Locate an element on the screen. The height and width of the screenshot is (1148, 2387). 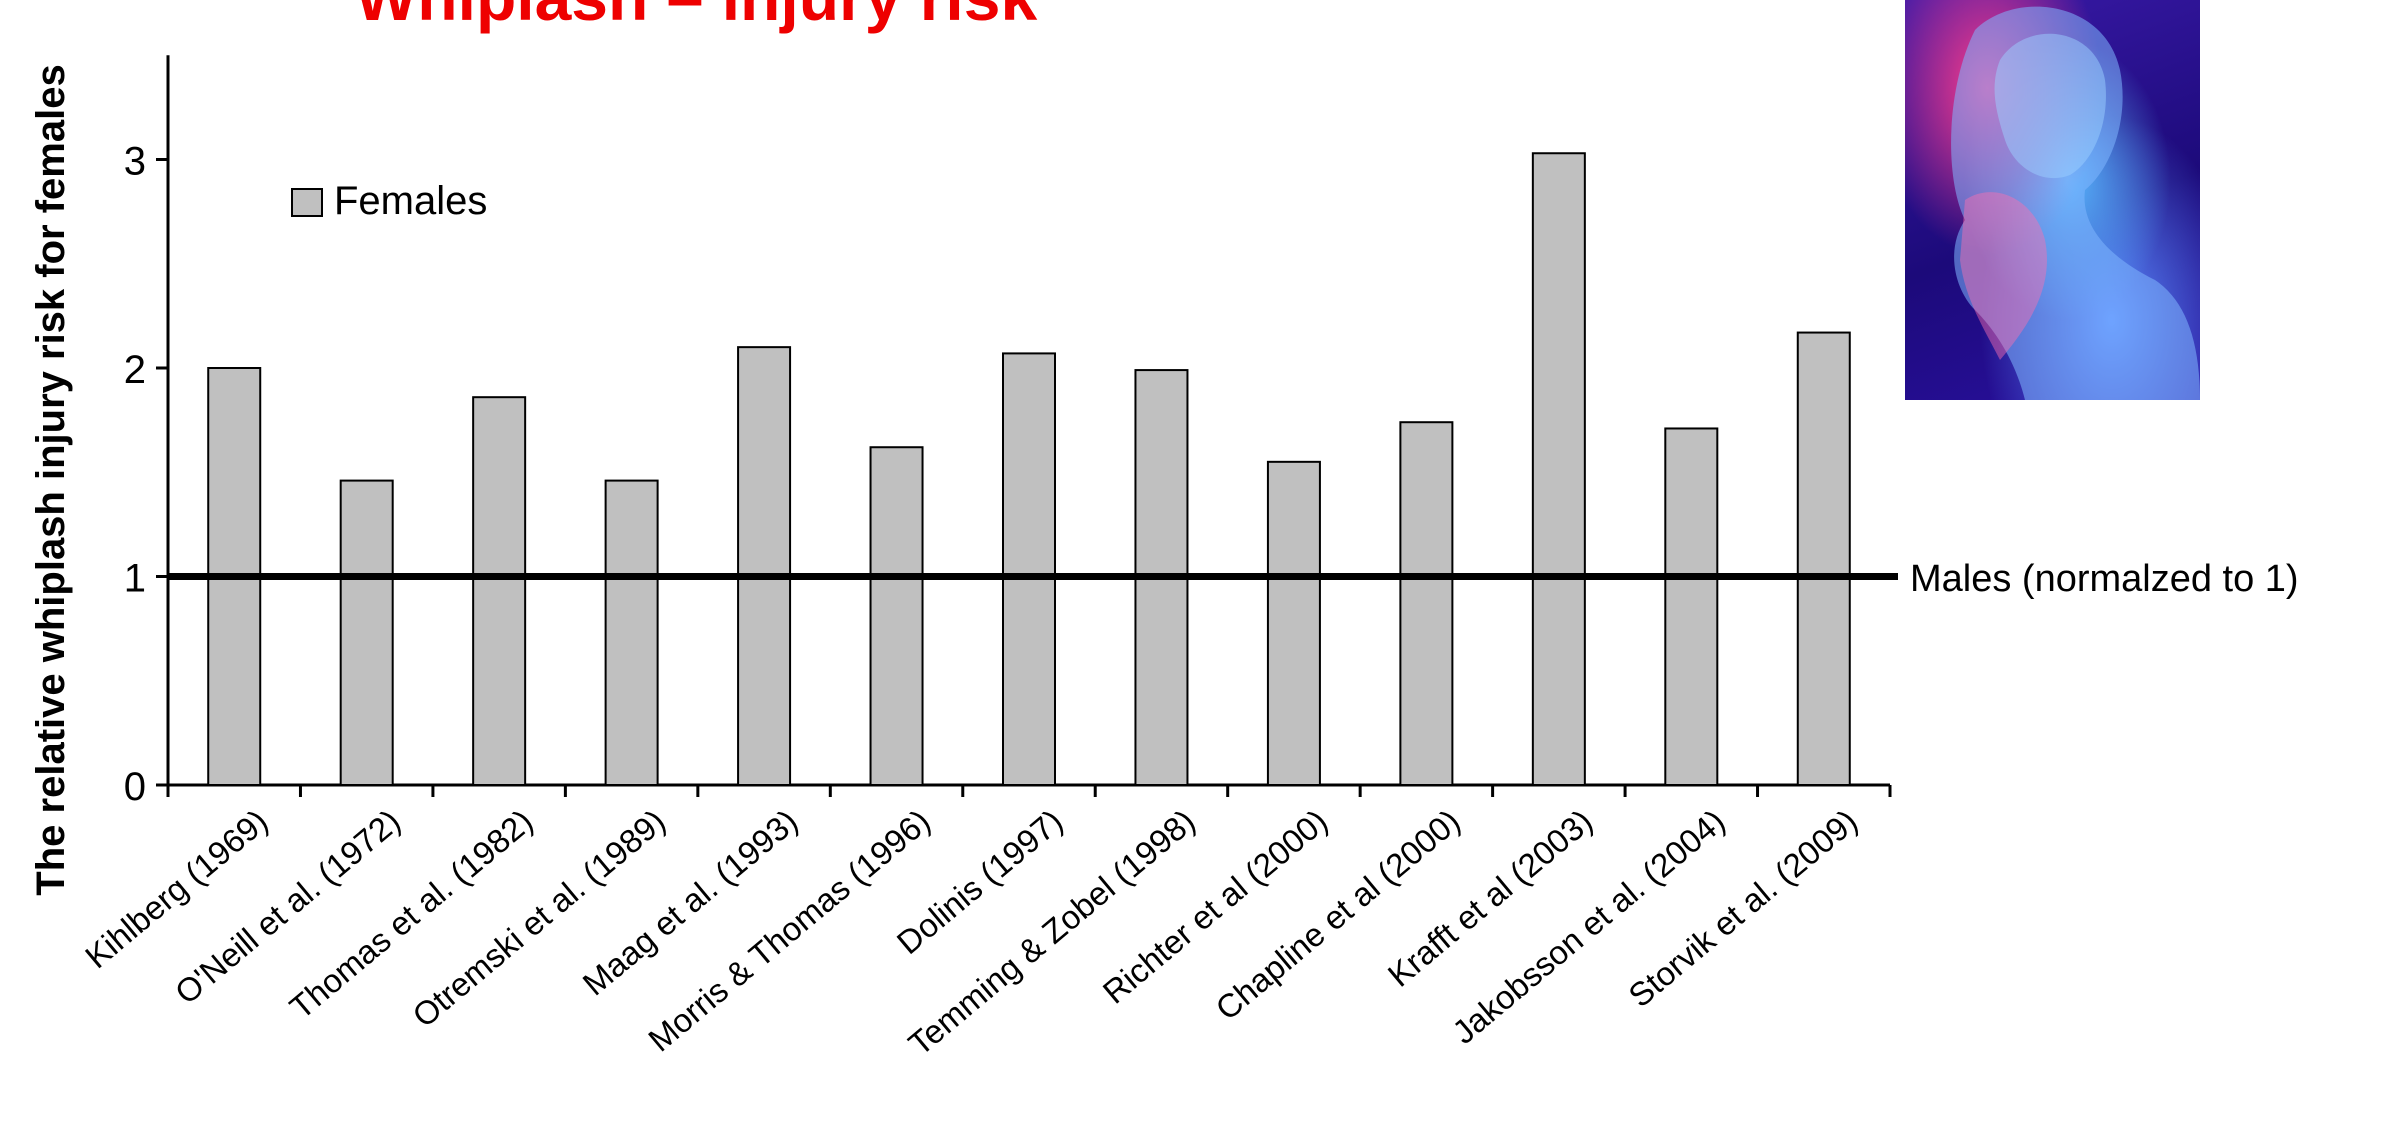
y-tick-label: 2 is located at coordinates (135, 370).